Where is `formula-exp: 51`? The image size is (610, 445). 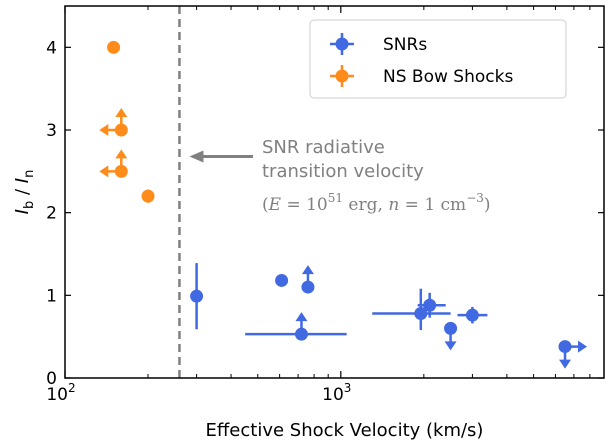 formula-exp: 51 is located at coordinates (335, 198).